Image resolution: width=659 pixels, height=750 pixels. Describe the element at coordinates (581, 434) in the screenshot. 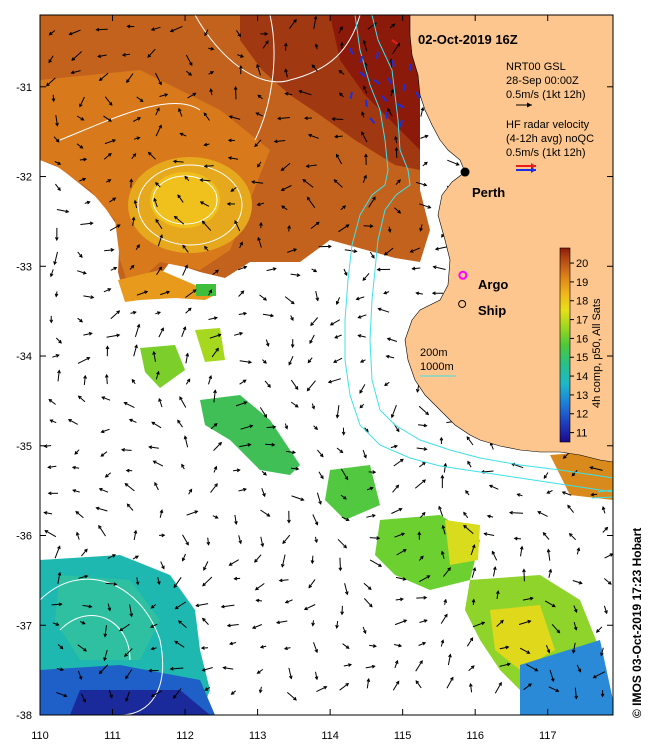

I see `colorbar-tick-label: 11` at that location.